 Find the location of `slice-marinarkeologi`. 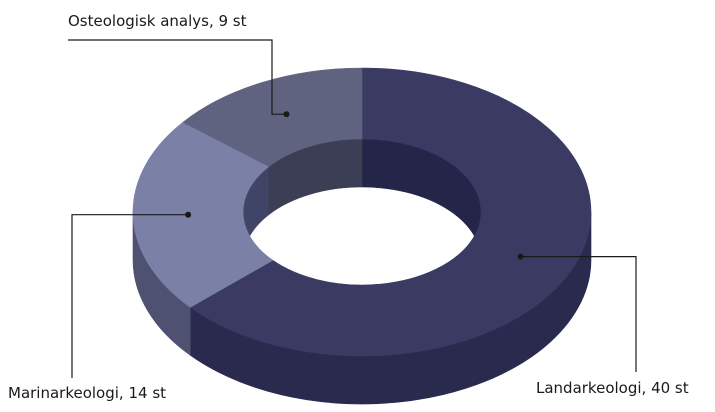

slice-marinarkeologi is located at coordinates (203, 214).